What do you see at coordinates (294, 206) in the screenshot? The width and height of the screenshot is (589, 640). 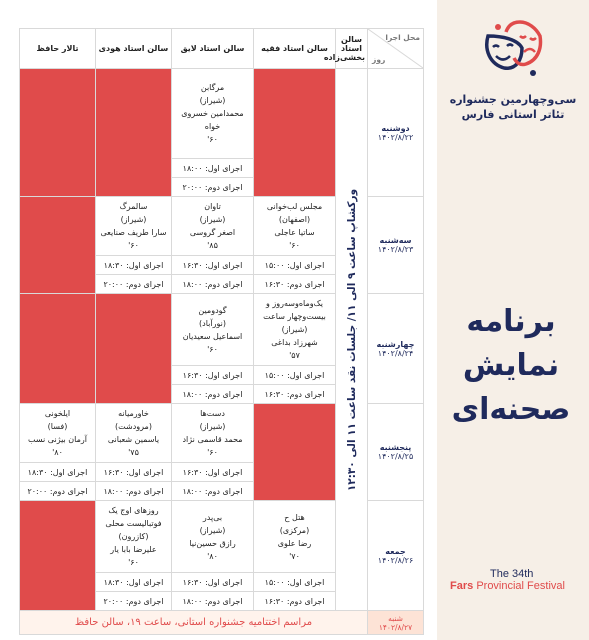 I see `show-title: مجلس لب‌خوانی` at bounding box center [294, 206].